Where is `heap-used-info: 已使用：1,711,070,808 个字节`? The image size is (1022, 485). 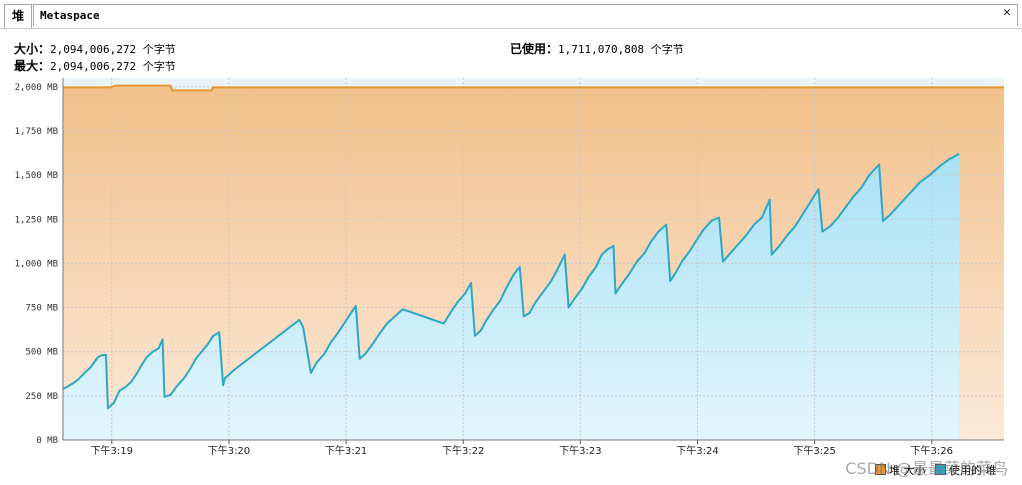
heap-used-info: 已使用：1,711,070,808 个字节 is located at coordinates (597, 48).